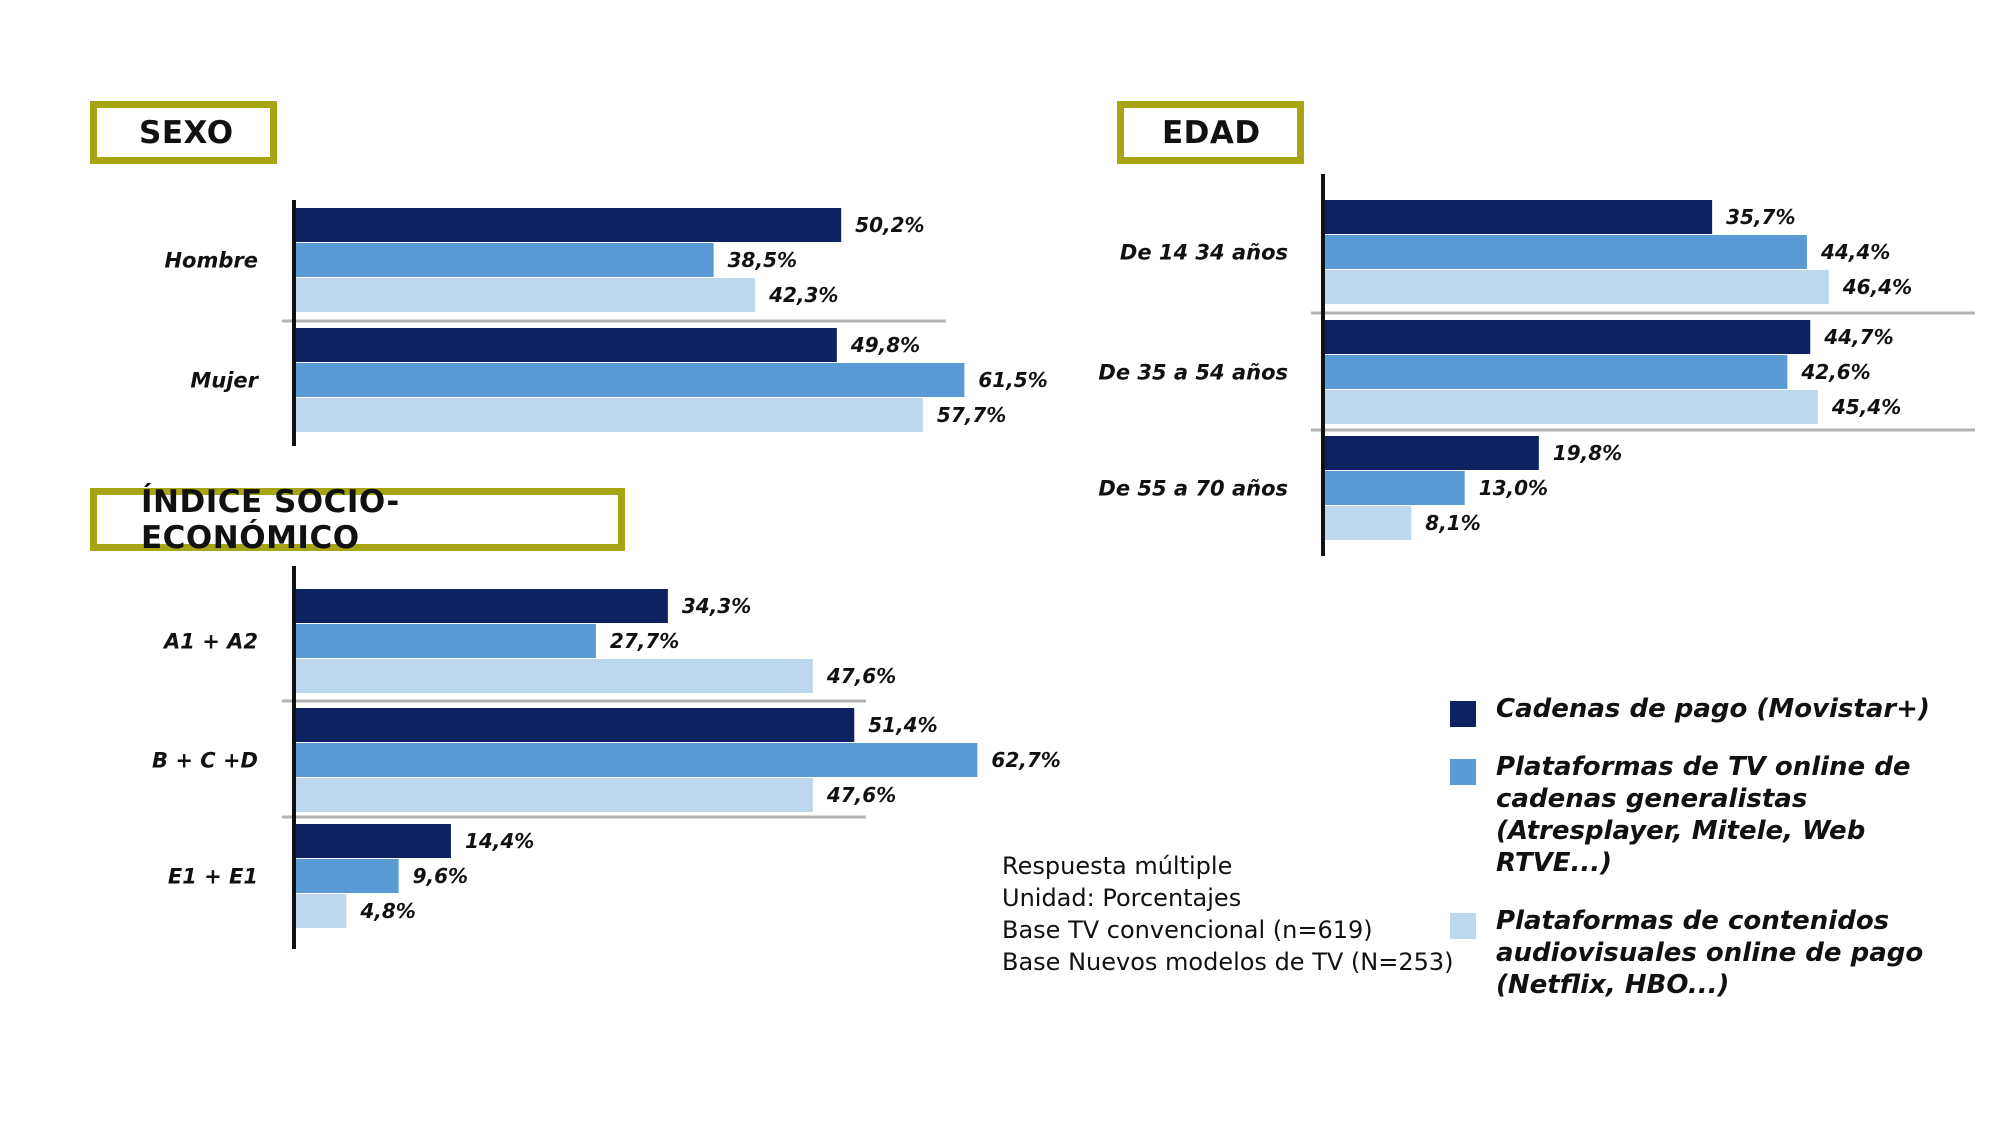 This screenshot has width=2000, height=1139. I want to click on category-label: De 35 a 54 años, so click(1193, 373).